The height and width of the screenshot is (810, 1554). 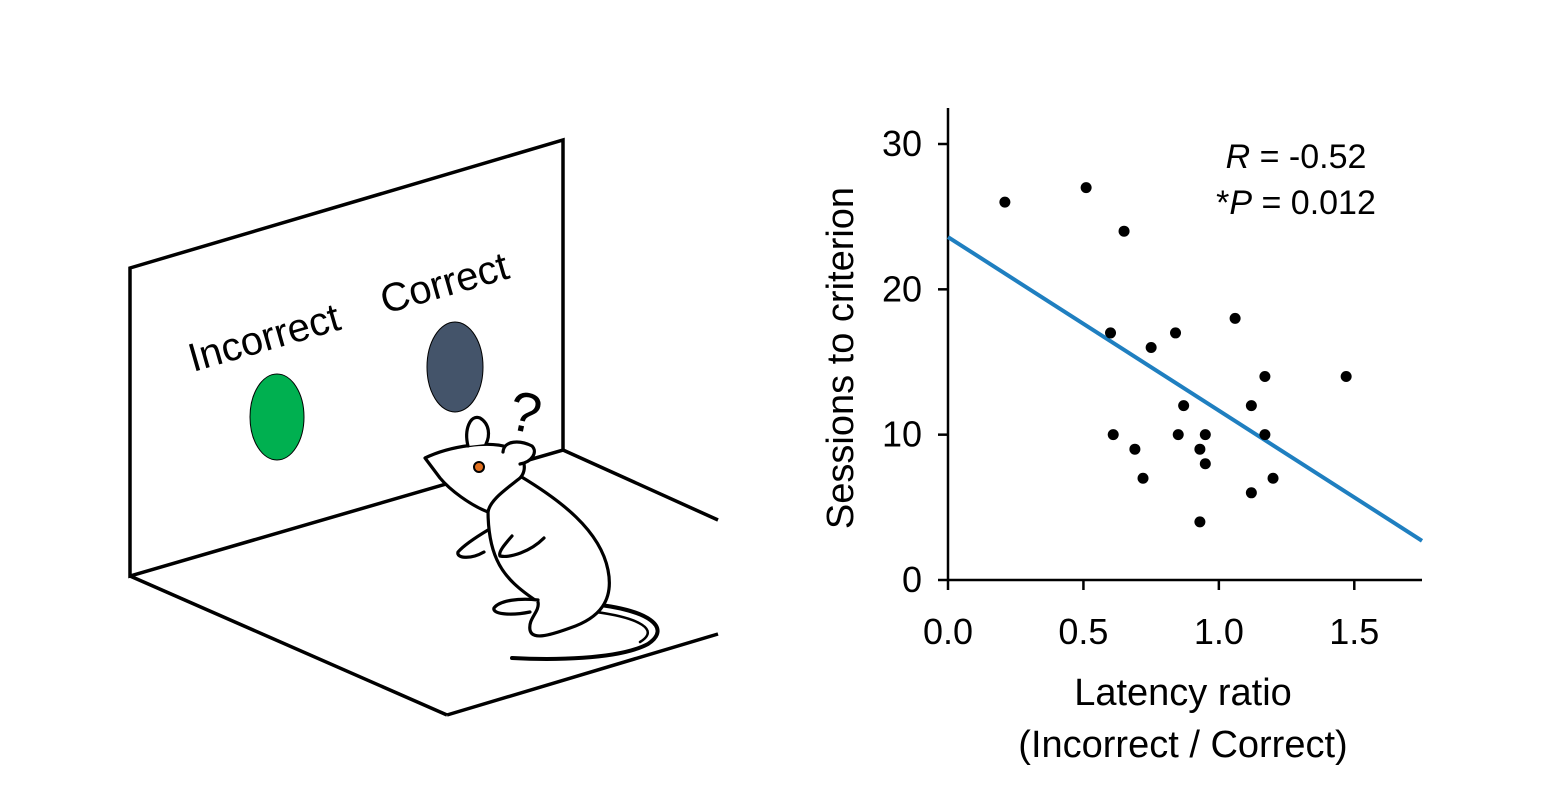 I want to click on p-value-annotation: *P = 0.012, so click(x=1296, y=203).